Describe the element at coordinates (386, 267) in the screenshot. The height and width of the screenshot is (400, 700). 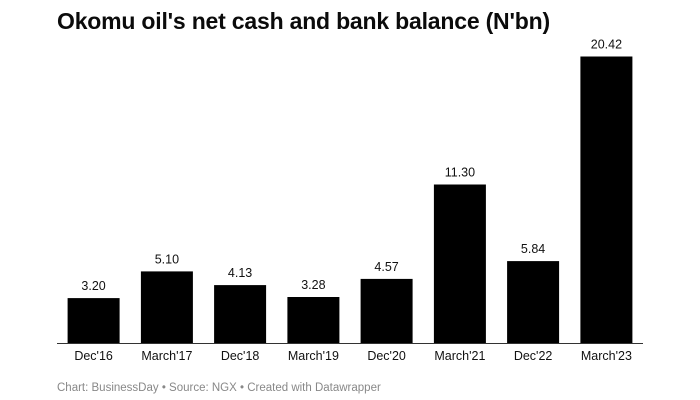
I see `value-label-4: 4.57` at that location.